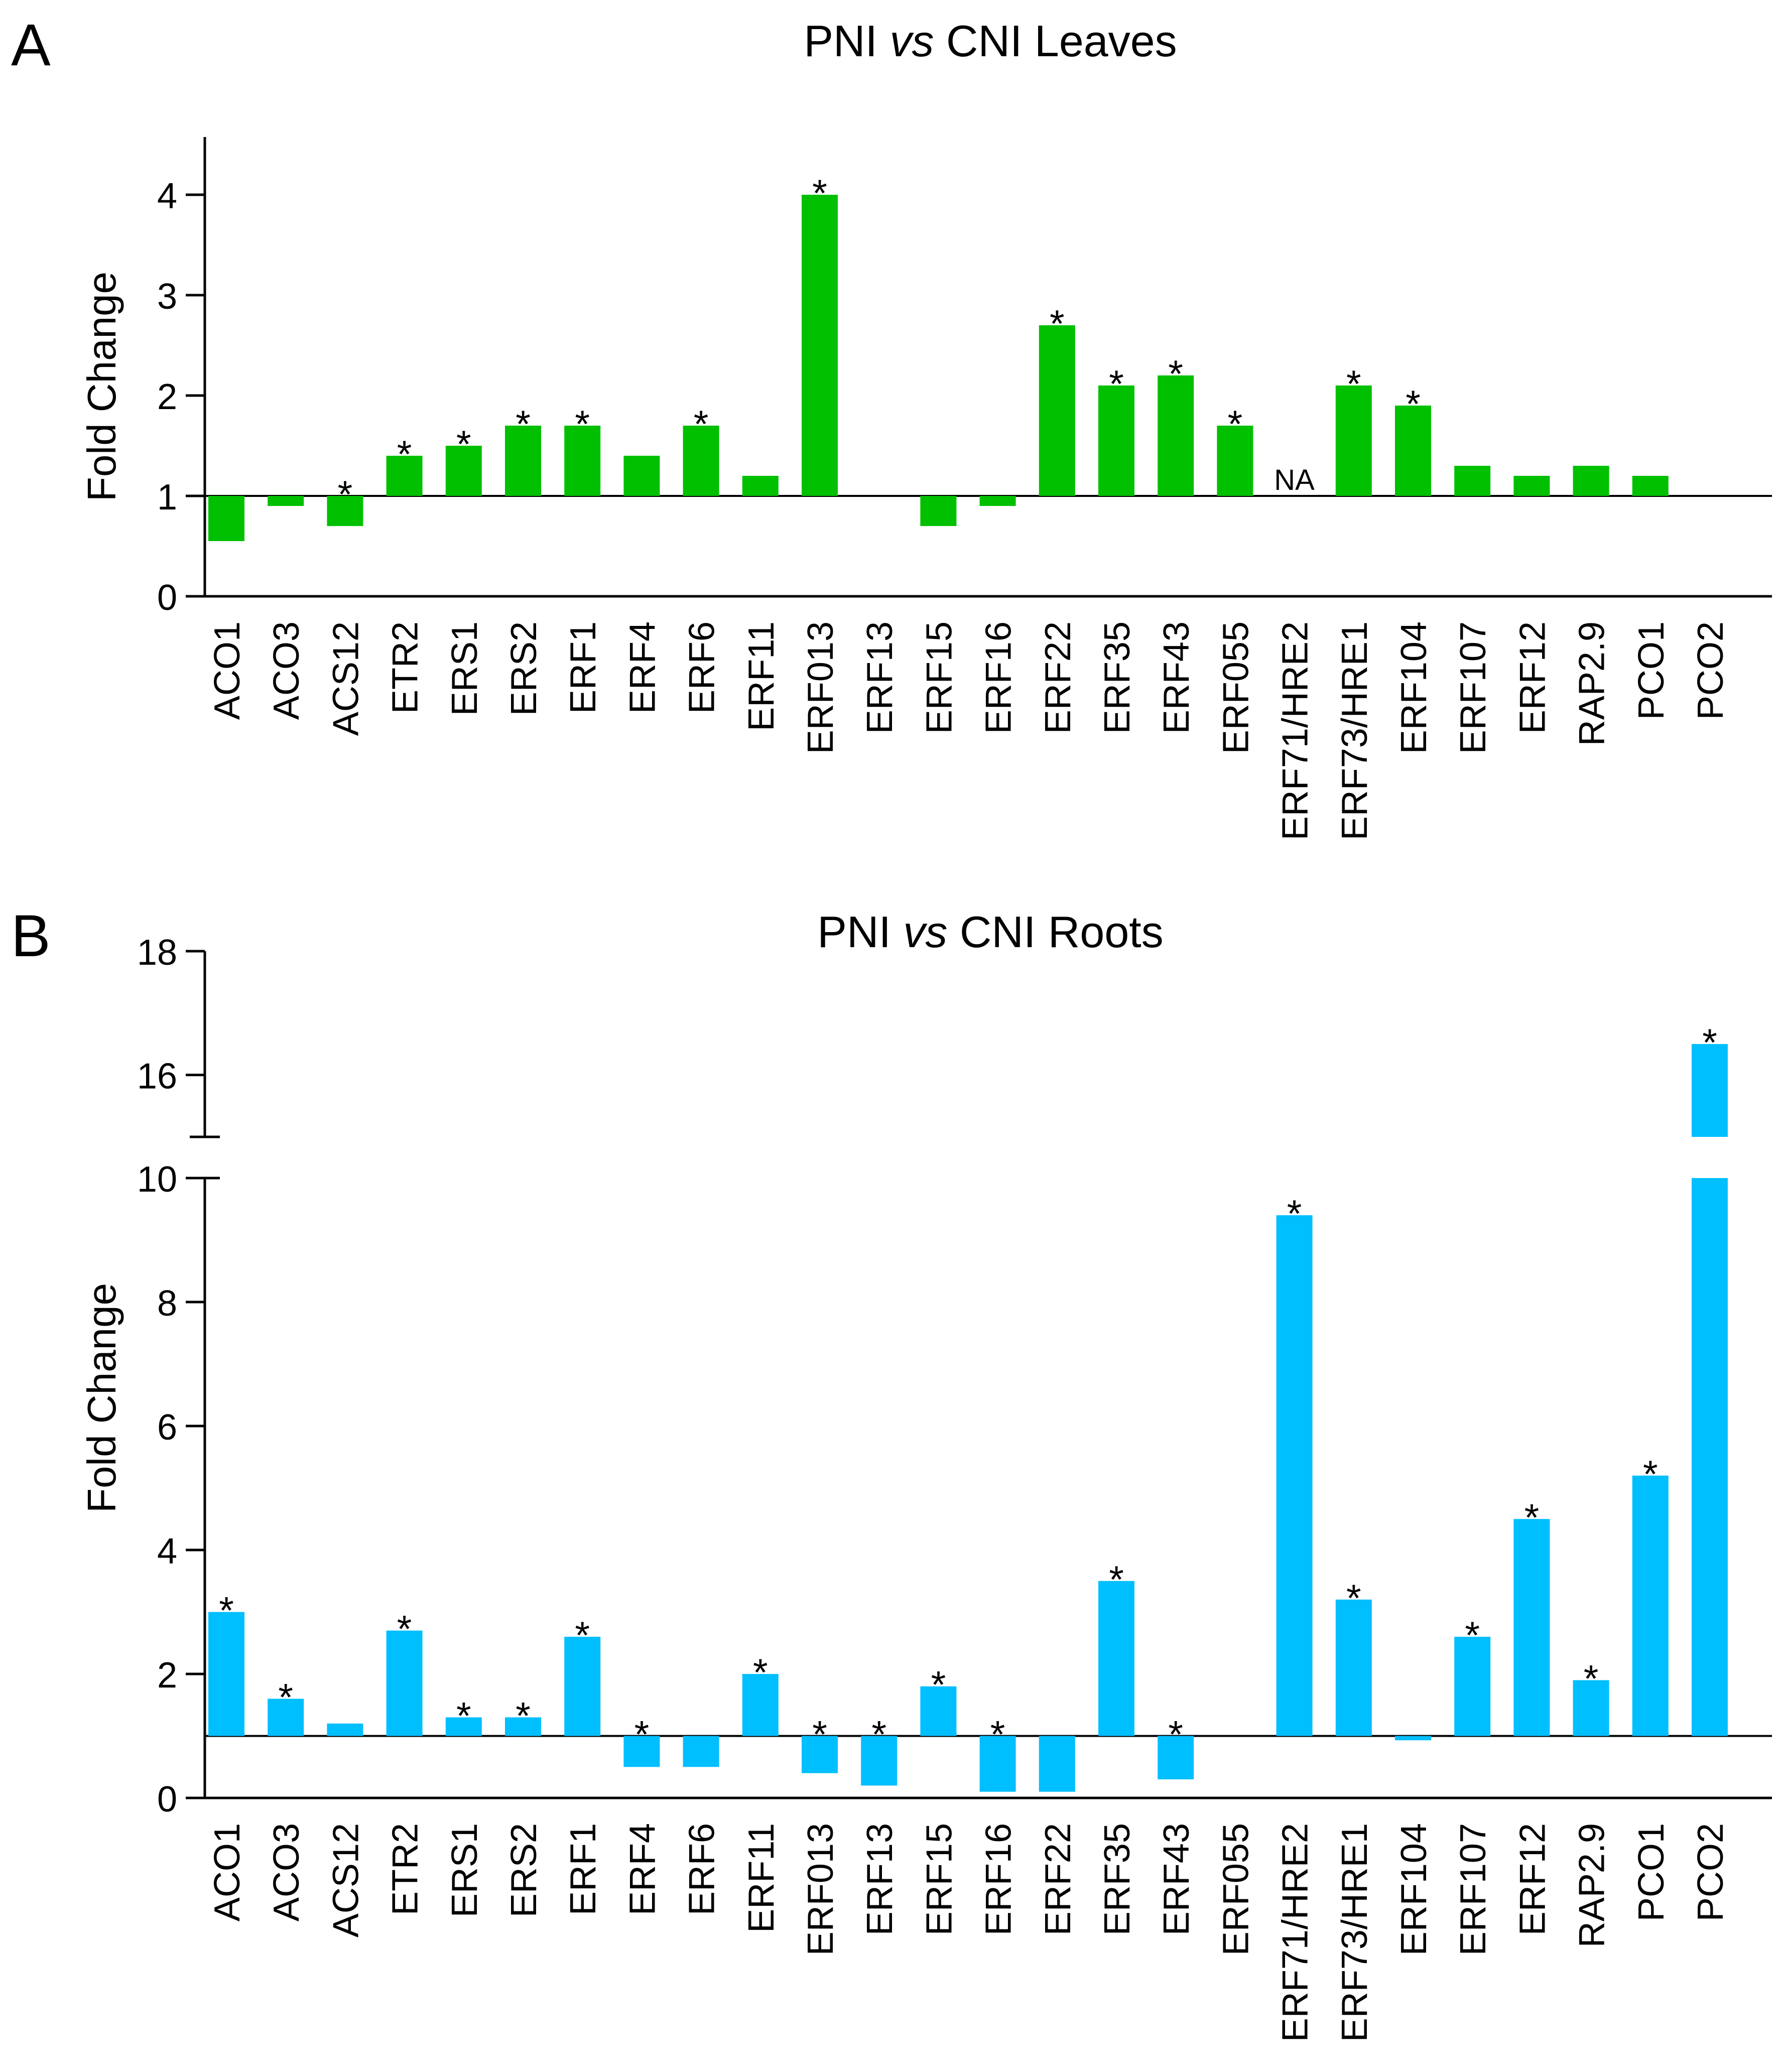 This screenshot has height=2072, width=1786. Describe the element at coordinates (167, 397) in the screenshot. I see `y-tick-label-2: 2` at that location.